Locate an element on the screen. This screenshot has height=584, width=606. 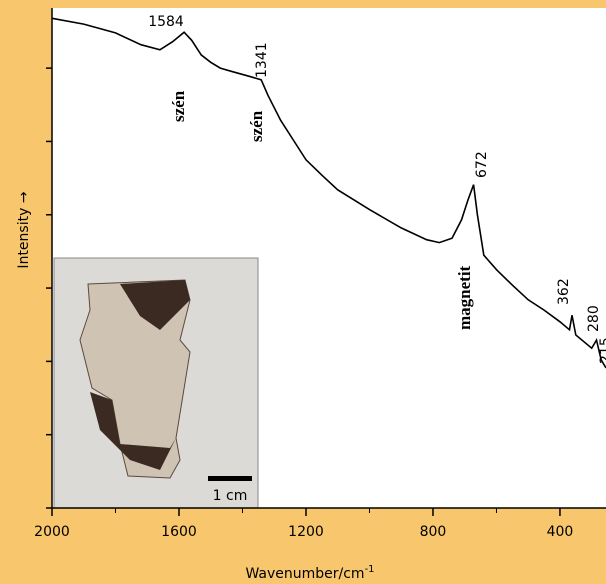
x-tick-label: 400 is located at coordinates (560, 532).